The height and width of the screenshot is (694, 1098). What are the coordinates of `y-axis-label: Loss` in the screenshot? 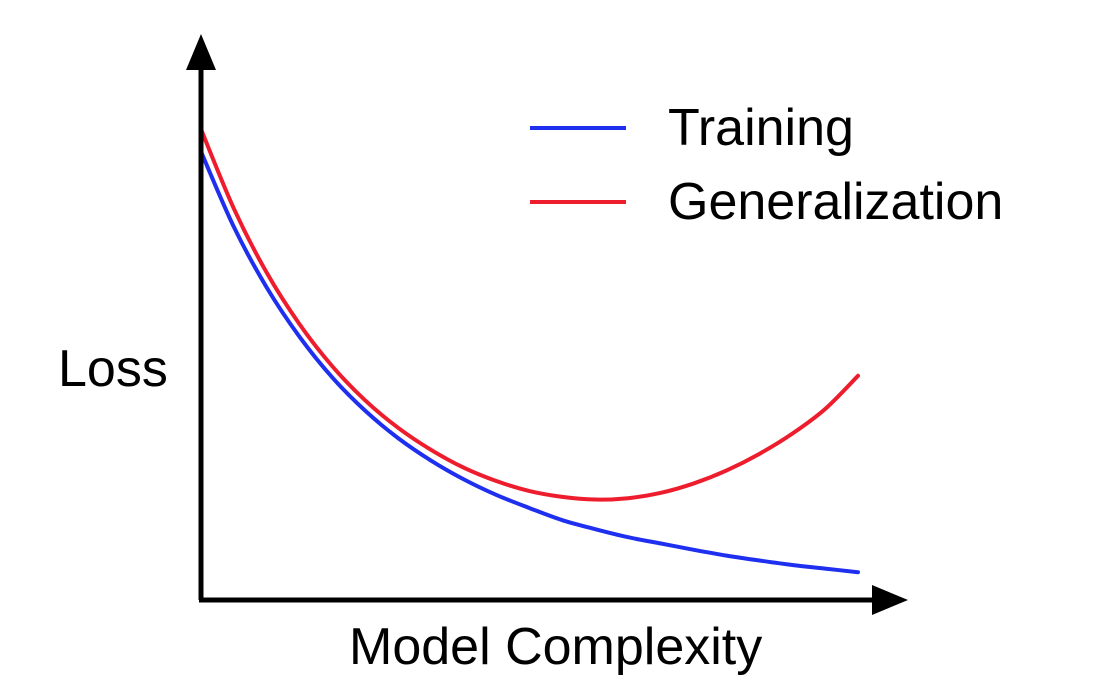 It's located at (113, 369).